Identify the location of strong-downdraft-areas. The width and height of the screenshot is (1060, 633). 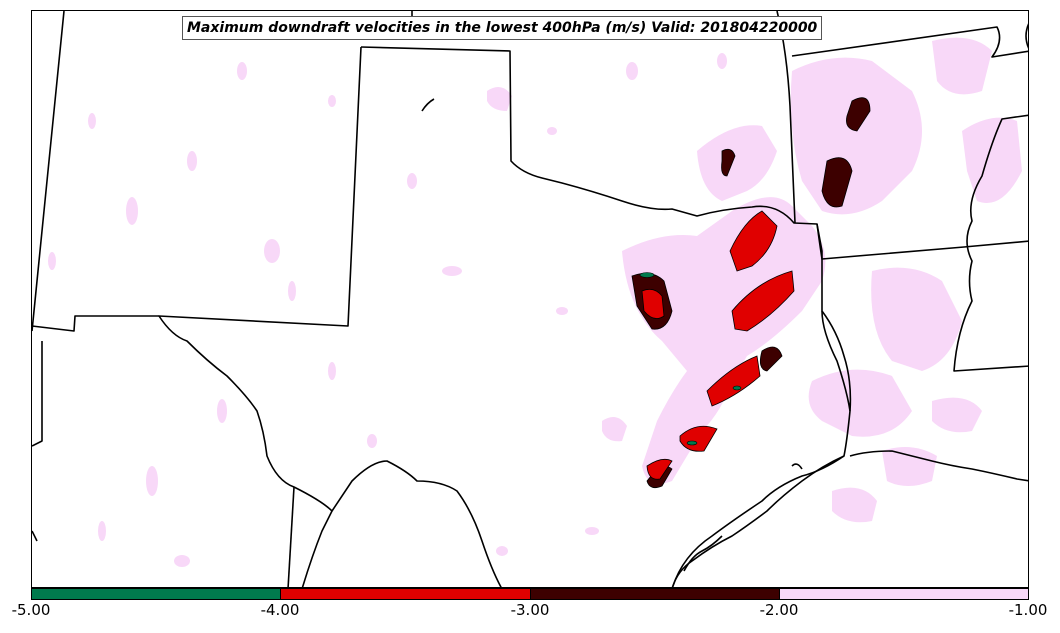
(718, 345).